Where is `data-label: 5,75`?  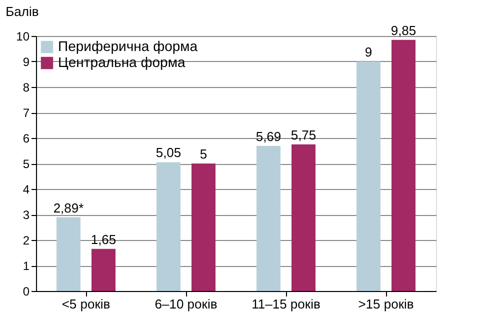
data-label: 5,75 is located at coordinates (303, 134).